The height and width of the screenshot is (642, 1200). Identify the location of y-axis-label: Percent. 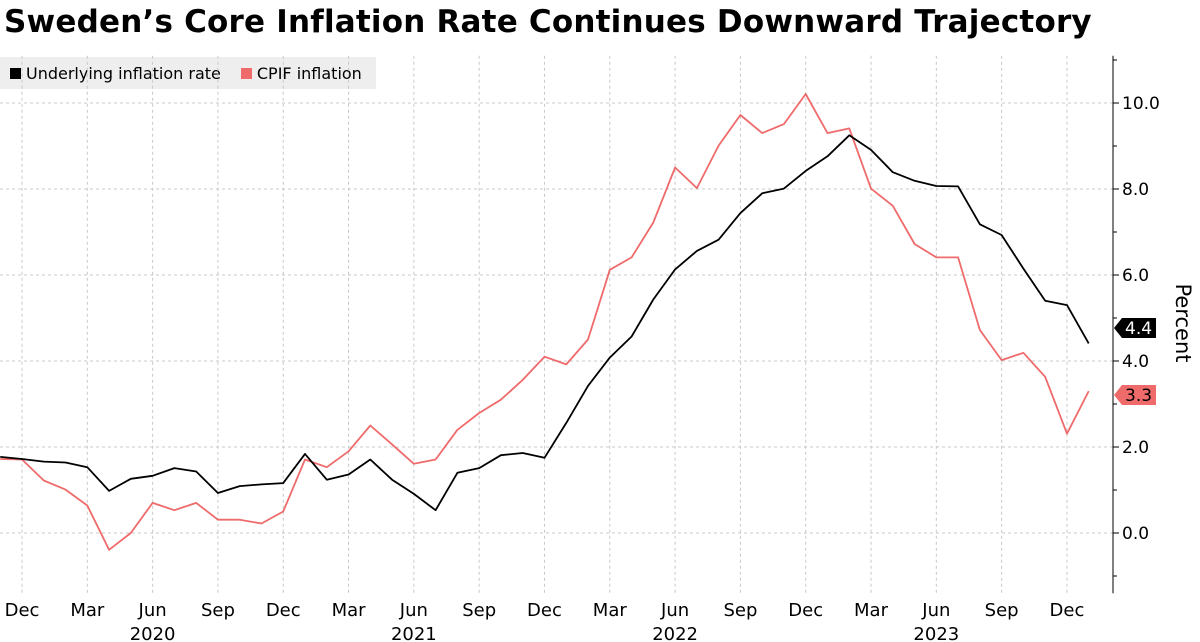
(1183, 322).